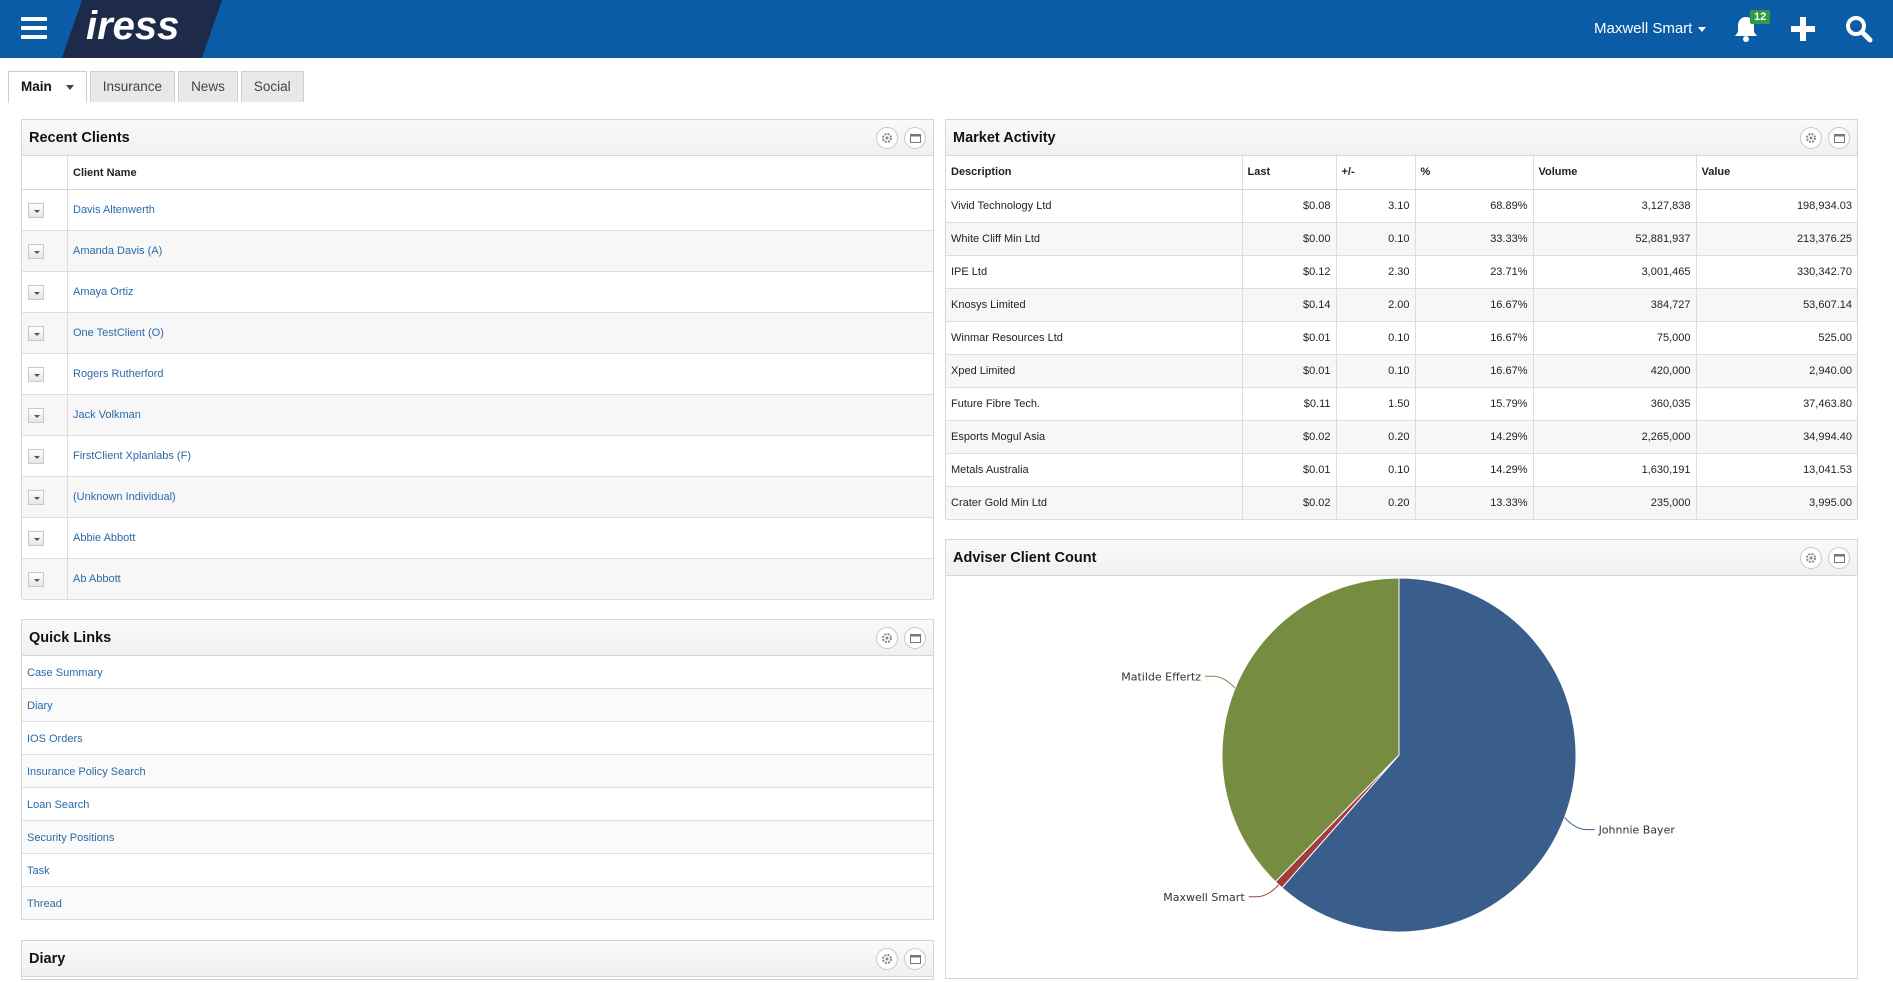  I want to click on column-header: Volume, so click(1615, 173).